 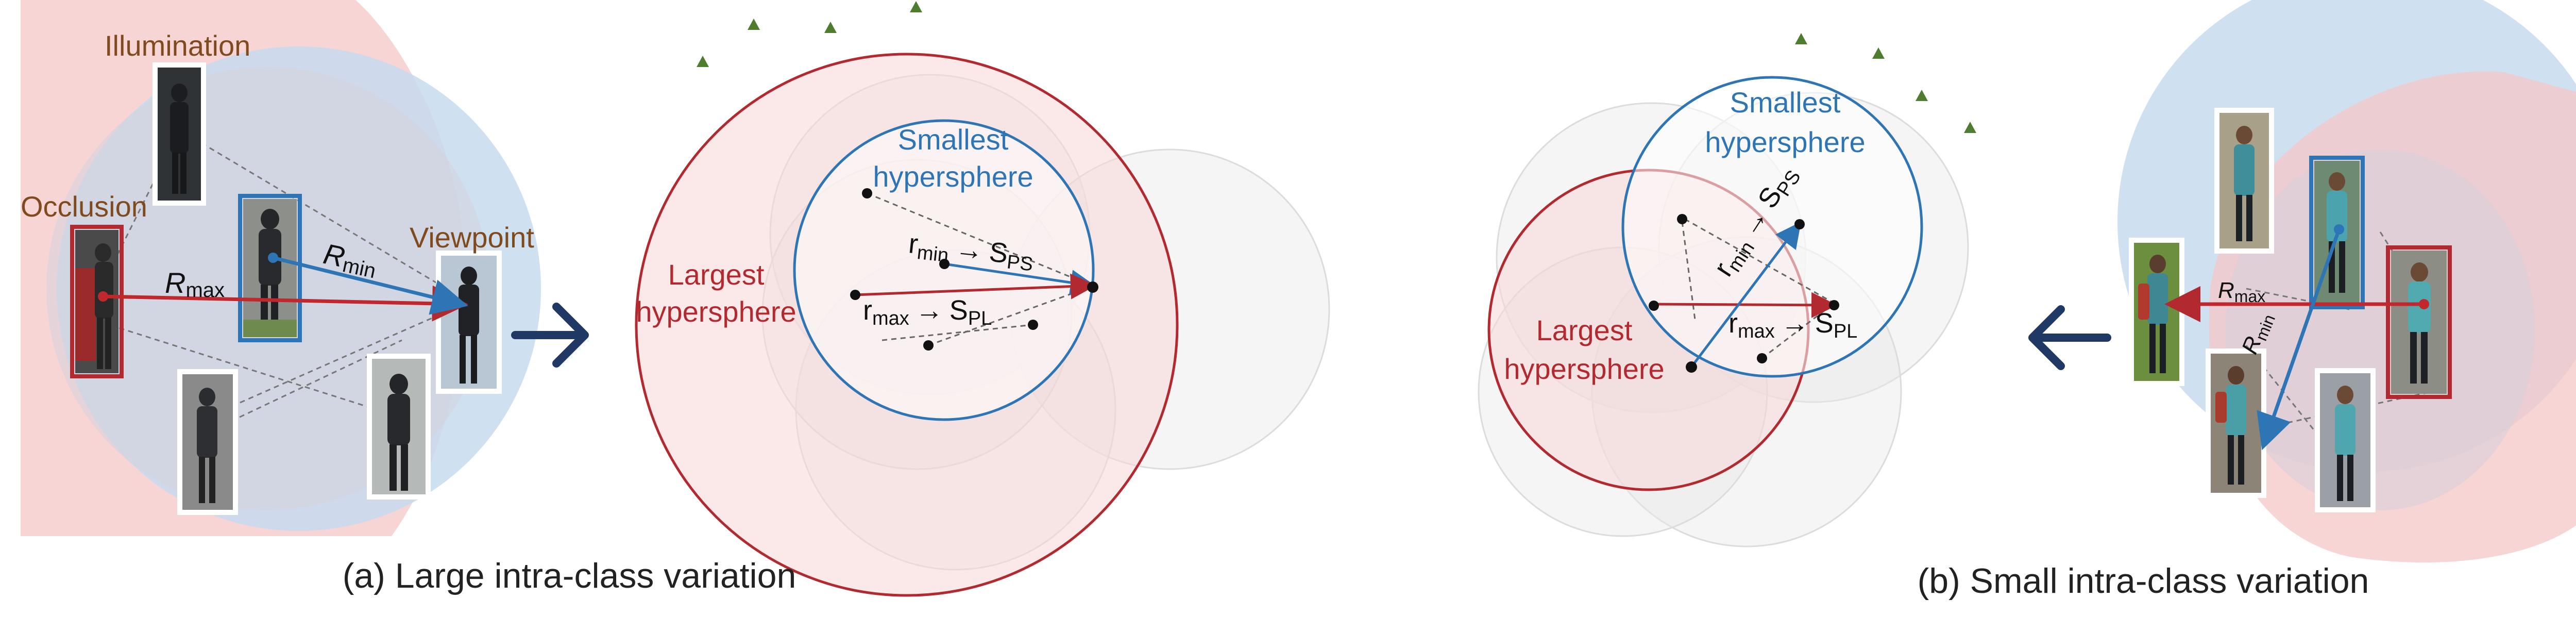 I want to click on smallest-label-a-line2: hypersphere, so click(x=953, y=176).